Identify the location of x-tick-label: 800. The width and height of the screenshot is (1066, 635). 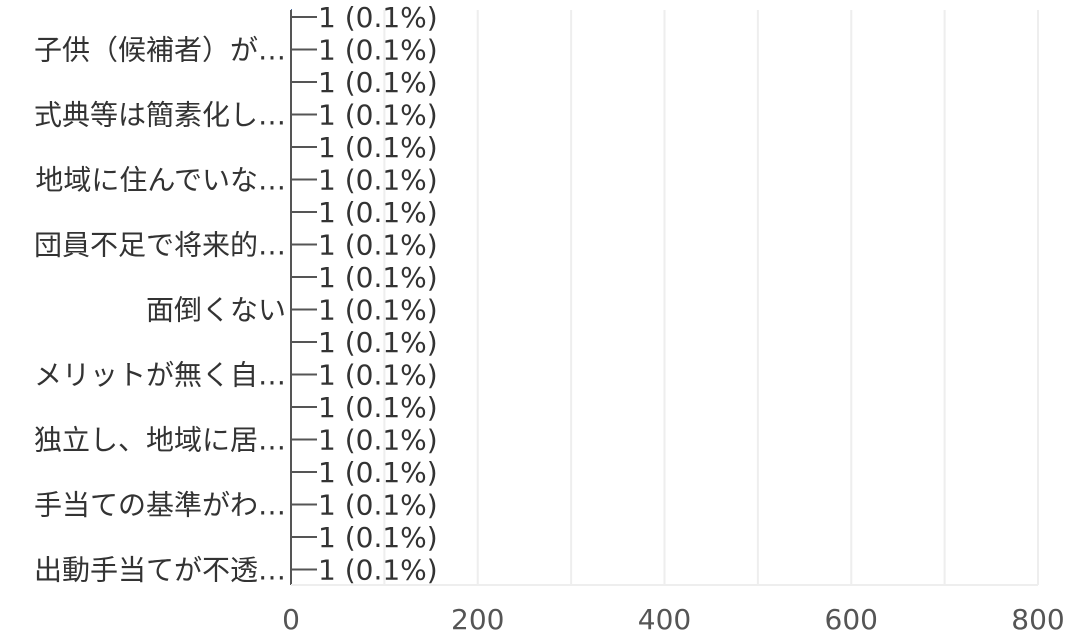
(1037, 619).